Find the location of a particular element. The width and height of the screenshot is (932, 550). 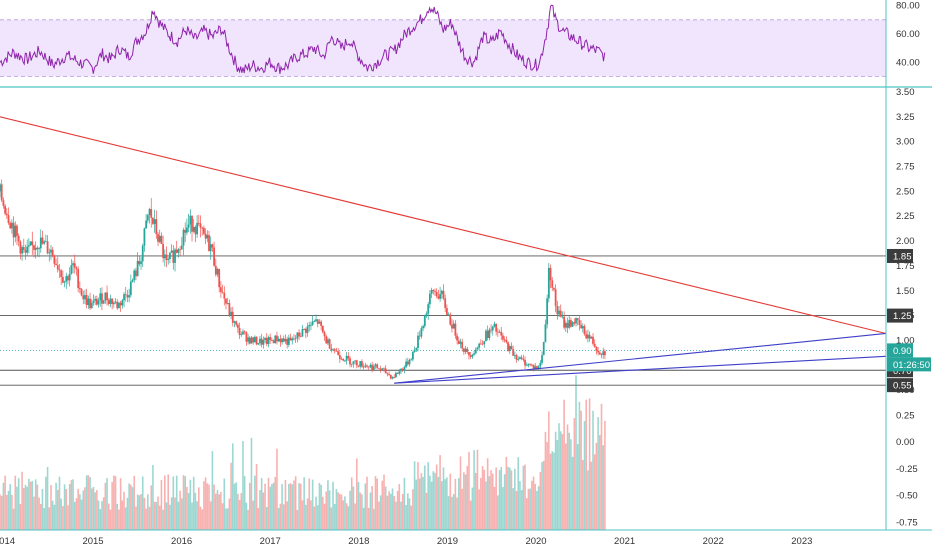

time-tick-label: 2017 is located at coordinates (270, 541).